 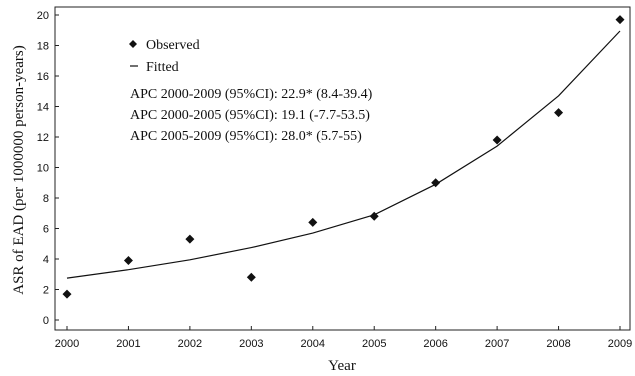 I want to click on legend-observed-label: Observed, so click(x=173, y=45).